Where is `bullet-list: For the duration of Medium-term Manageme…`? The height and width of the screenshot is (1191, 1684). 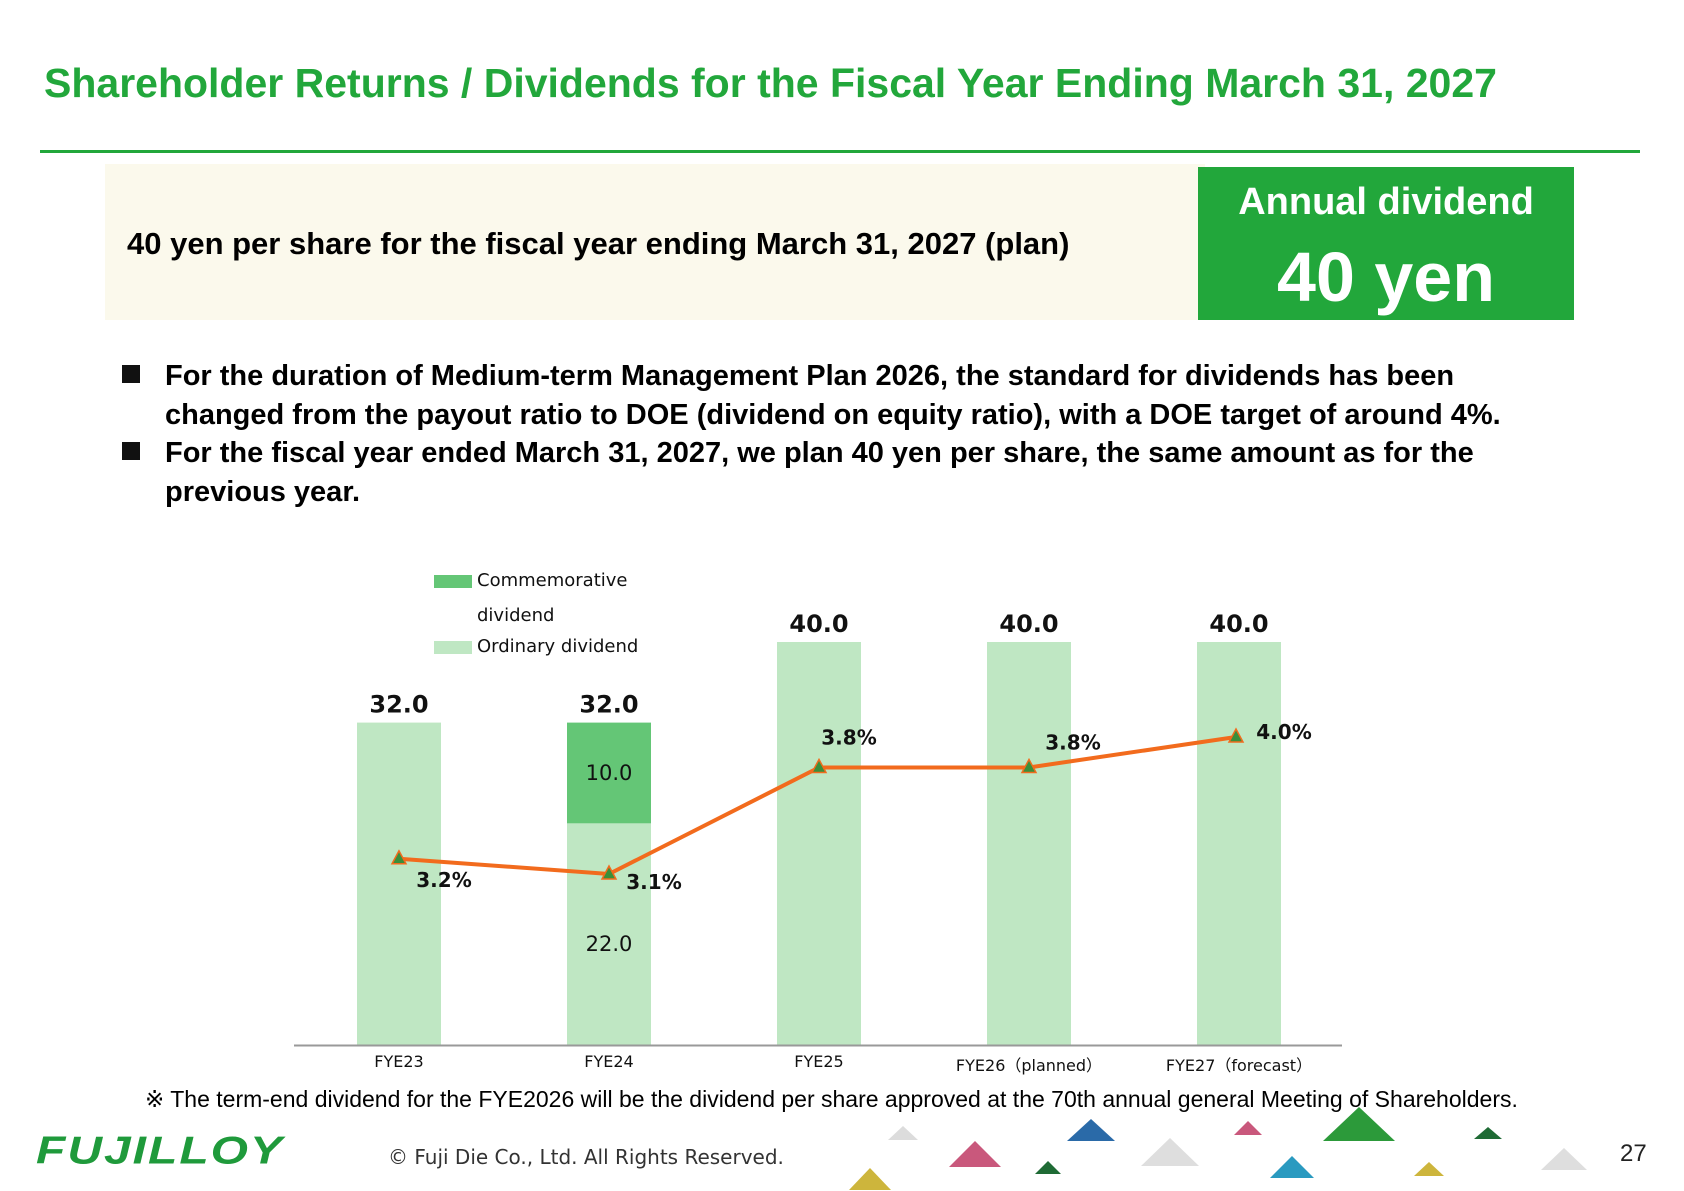 bullet-list: For the duration of Medium-term Manageme… is located at coordinates (840, 434).